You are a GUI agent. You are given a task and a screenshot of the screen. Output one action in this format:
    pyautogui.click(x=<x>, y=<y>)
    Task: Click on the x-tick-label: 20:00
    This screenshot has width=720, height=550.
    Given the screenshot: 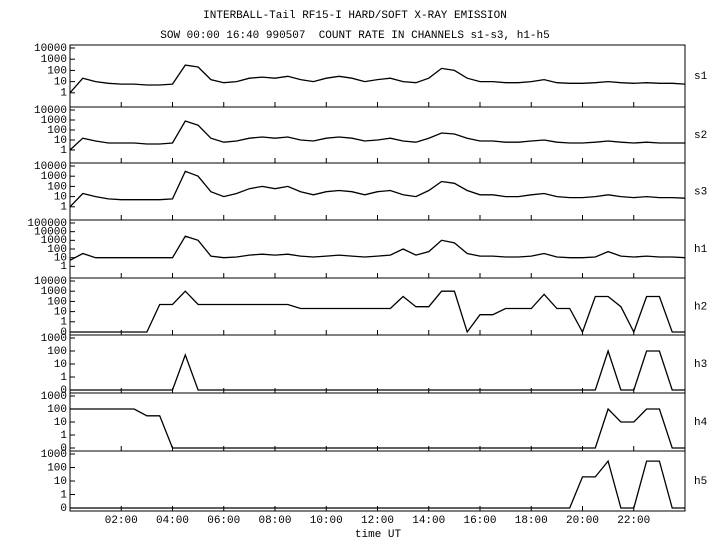 What is the action you would take?
    pyautogui.click(x=582, y=521)
    